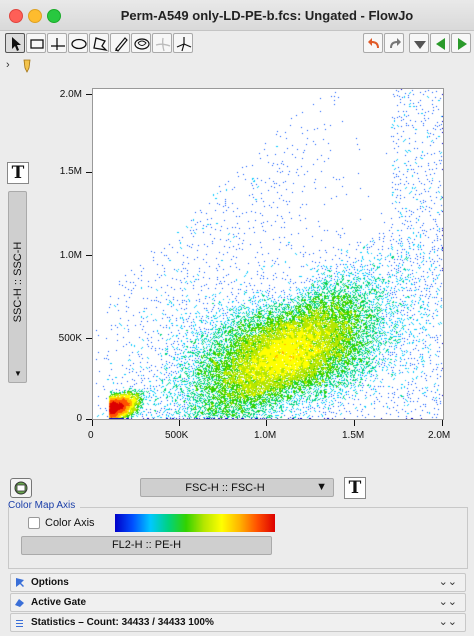 This screenshot has height=636, width=474. What do you see at coordinates (225, 488) in the screenshot?
I see `x-axis-parameter-label: FSC-H :: FSC-H` at bounding box center [225, 488].